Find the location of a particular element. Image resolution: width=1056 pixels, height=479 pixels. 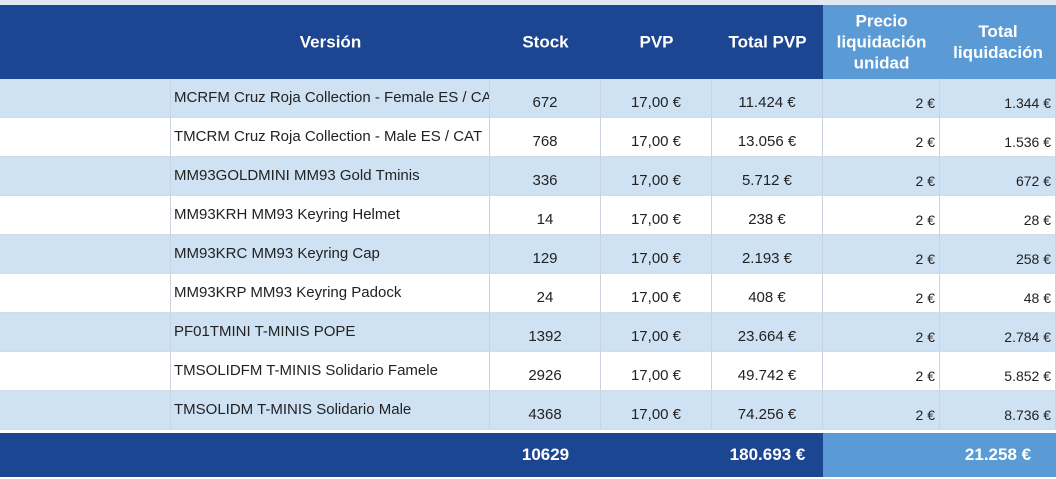

total-liquidacion-cell: 48 € is located at coordinates (998, 293).